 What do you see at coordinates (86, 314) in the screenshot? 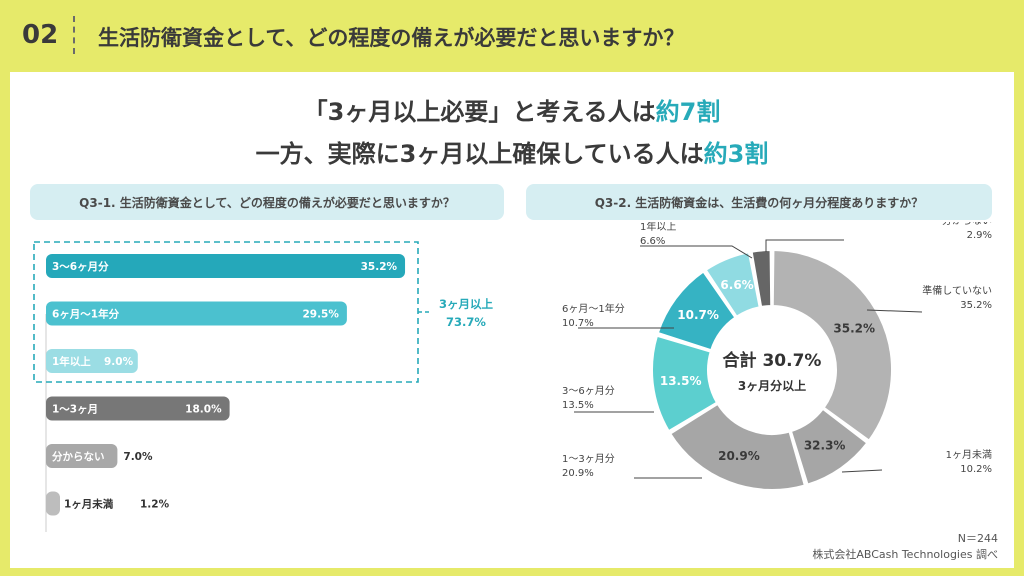
I see `bar-category-label: 6ヶ月〜1年分` at bounding box center [86, 314].